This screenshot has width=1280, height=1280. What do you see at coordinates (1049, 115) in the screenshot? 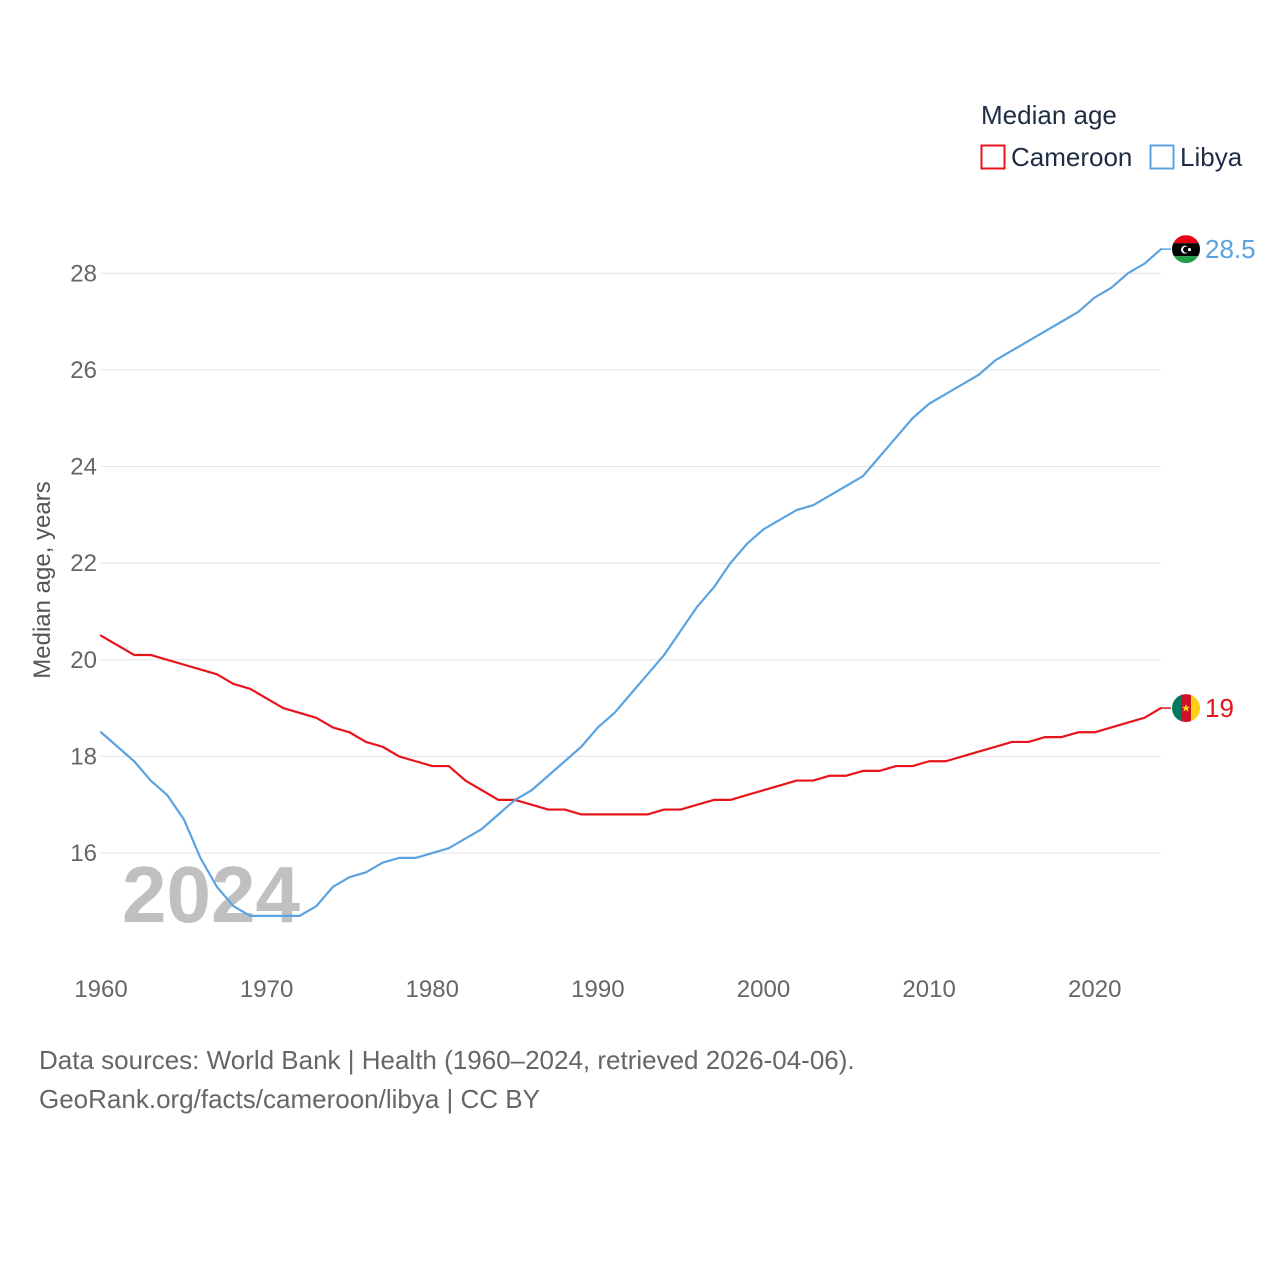
I see `legend-title: Median age` at bounding box center [1049, 115].